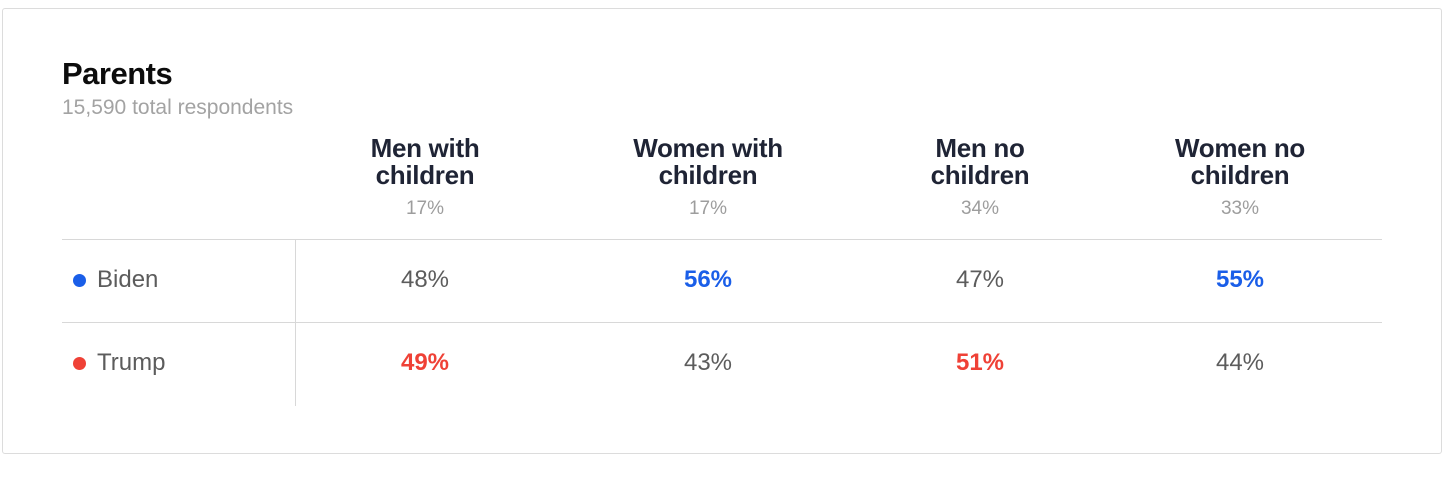 The height and width of the screenshot is (483, 1456). I want to click on column-label-line: Women no, so click(1240, 148).